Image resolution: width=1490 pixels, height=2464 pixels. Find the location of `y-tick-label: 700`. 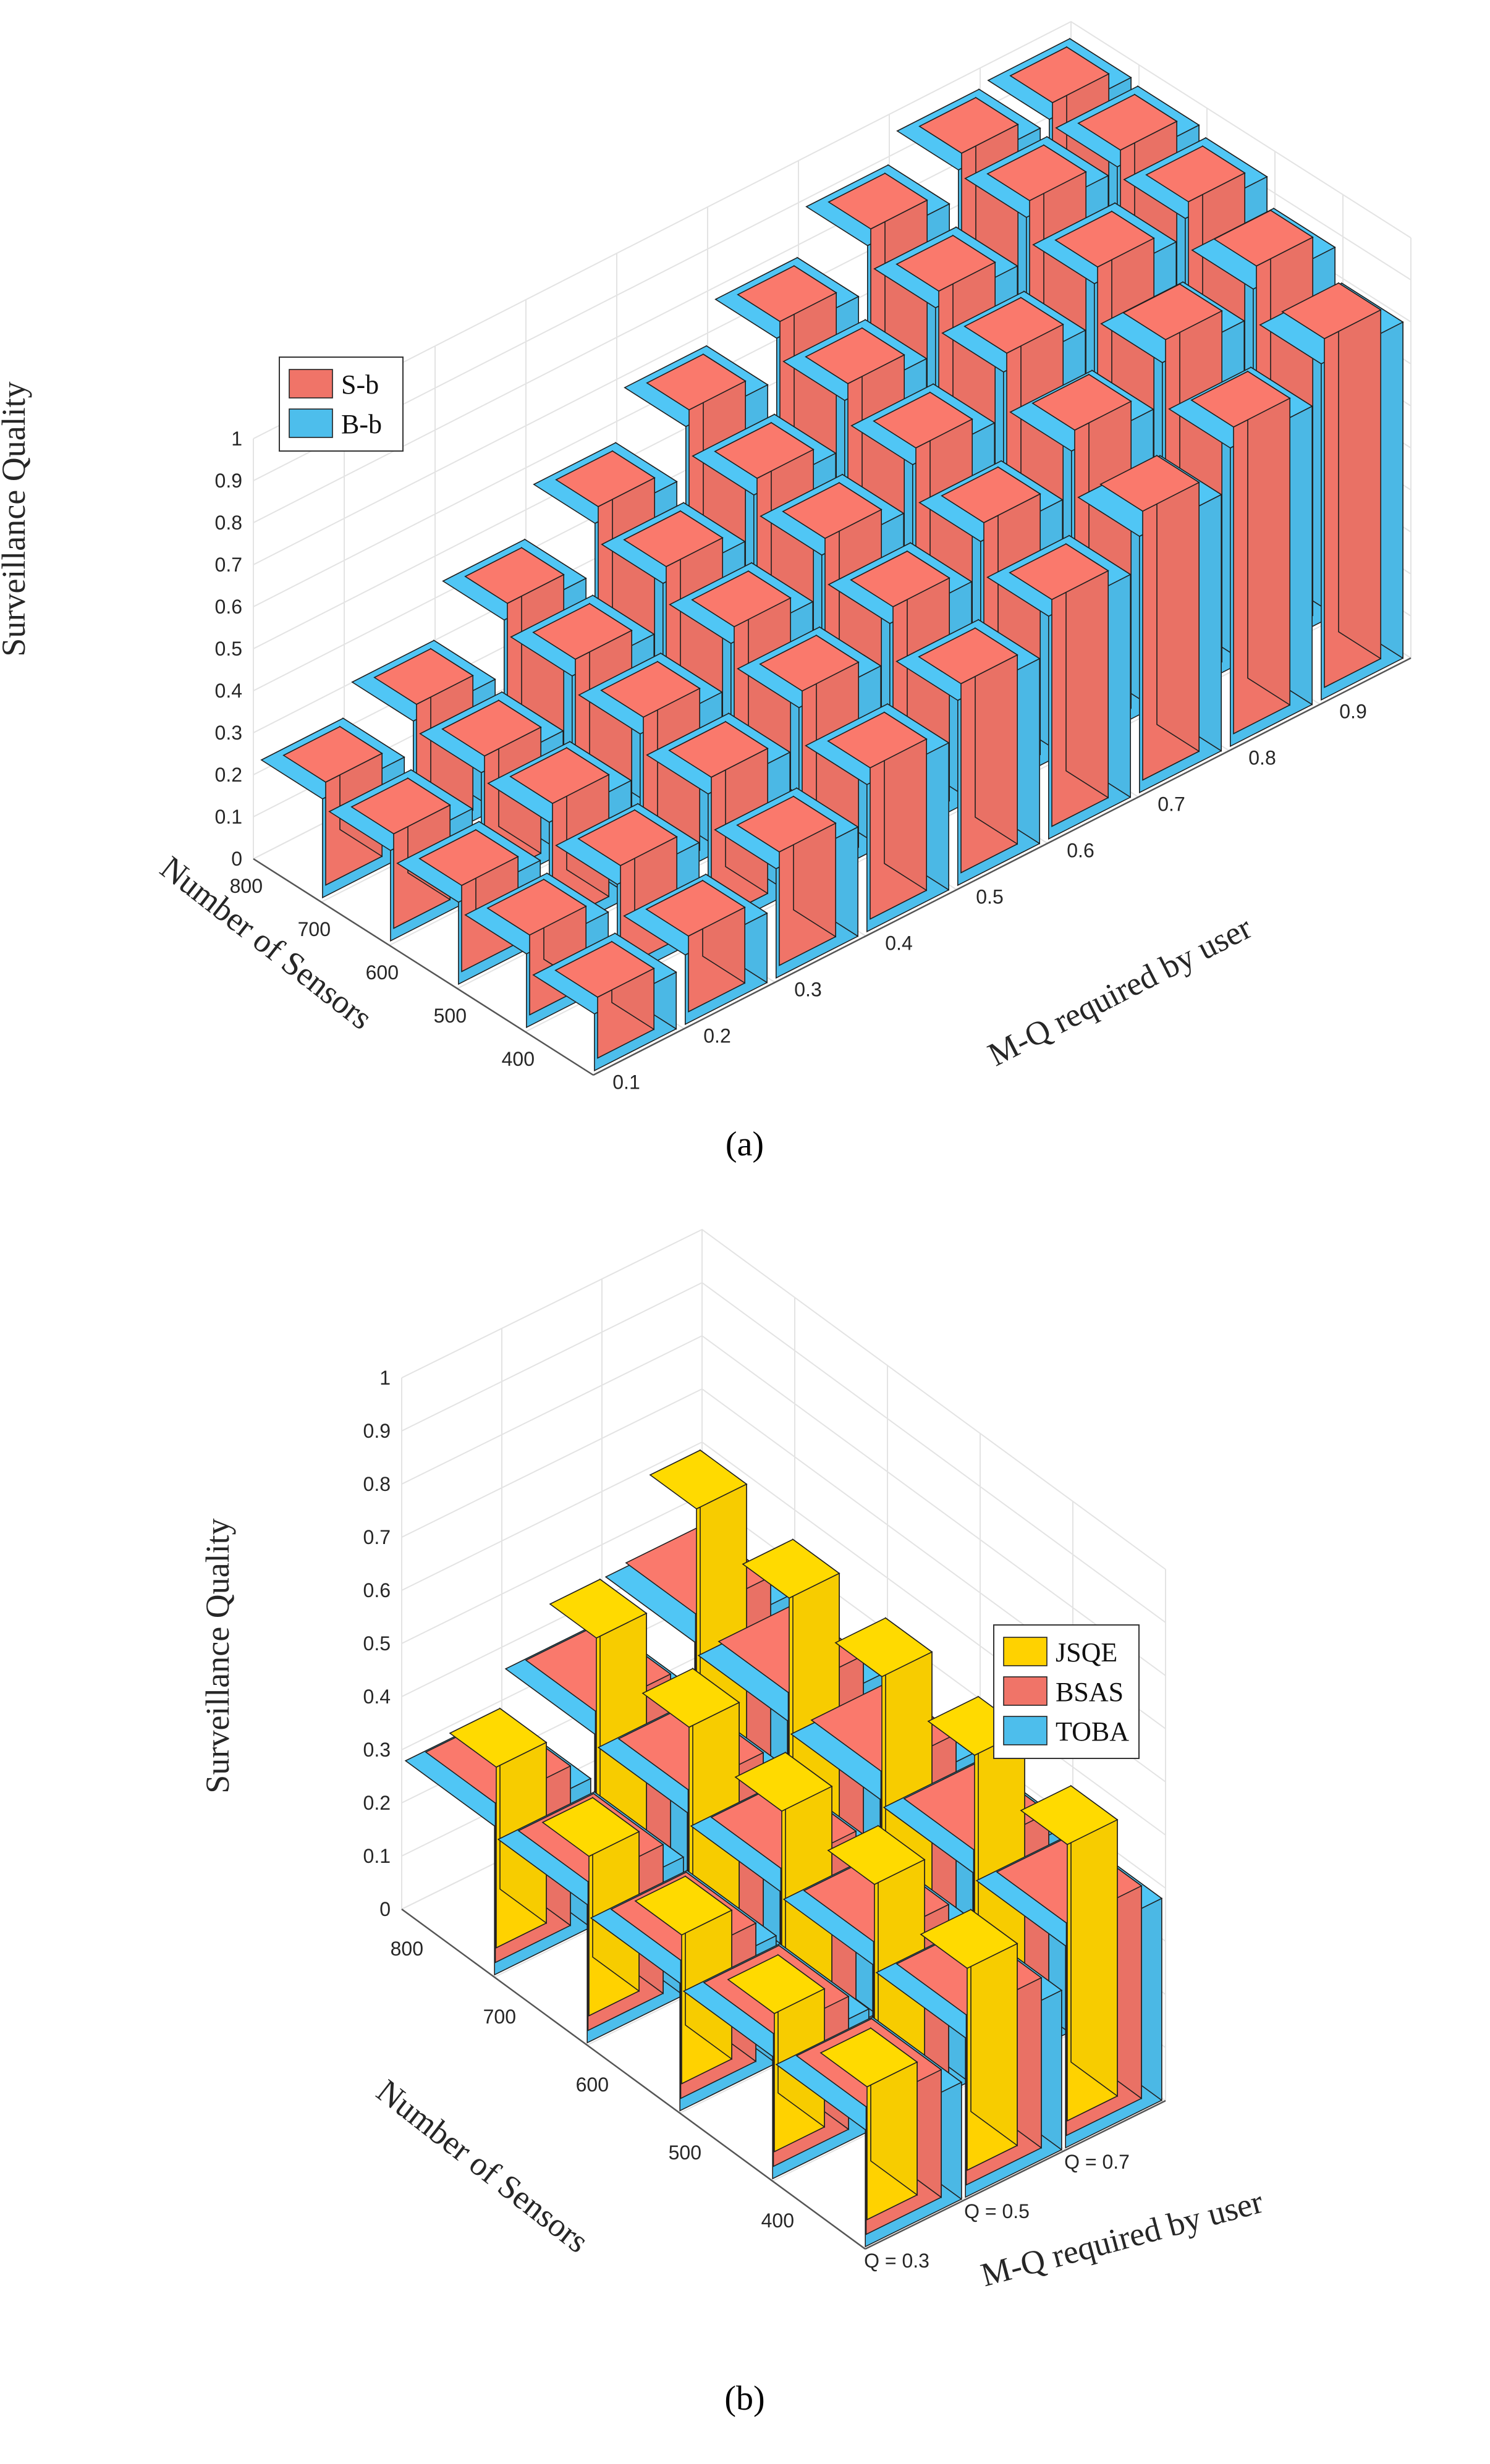

y-tick-label: 700 is located at coordinates (315, 929).